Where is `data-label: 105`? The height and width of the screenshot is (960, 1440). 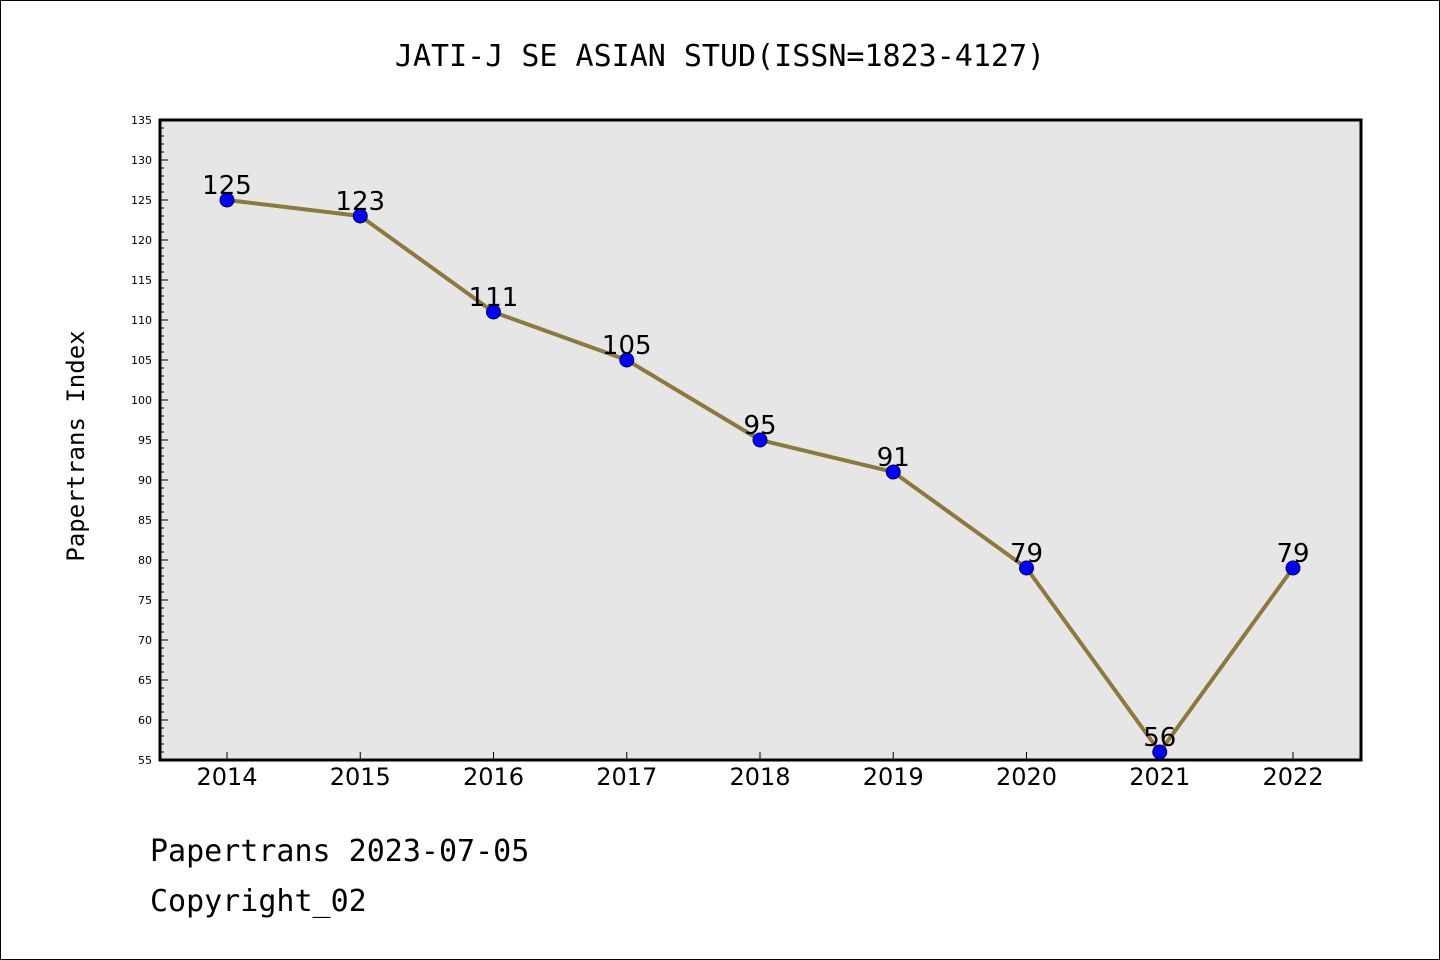
data-label: 105 is located at coordinates (627, 346).